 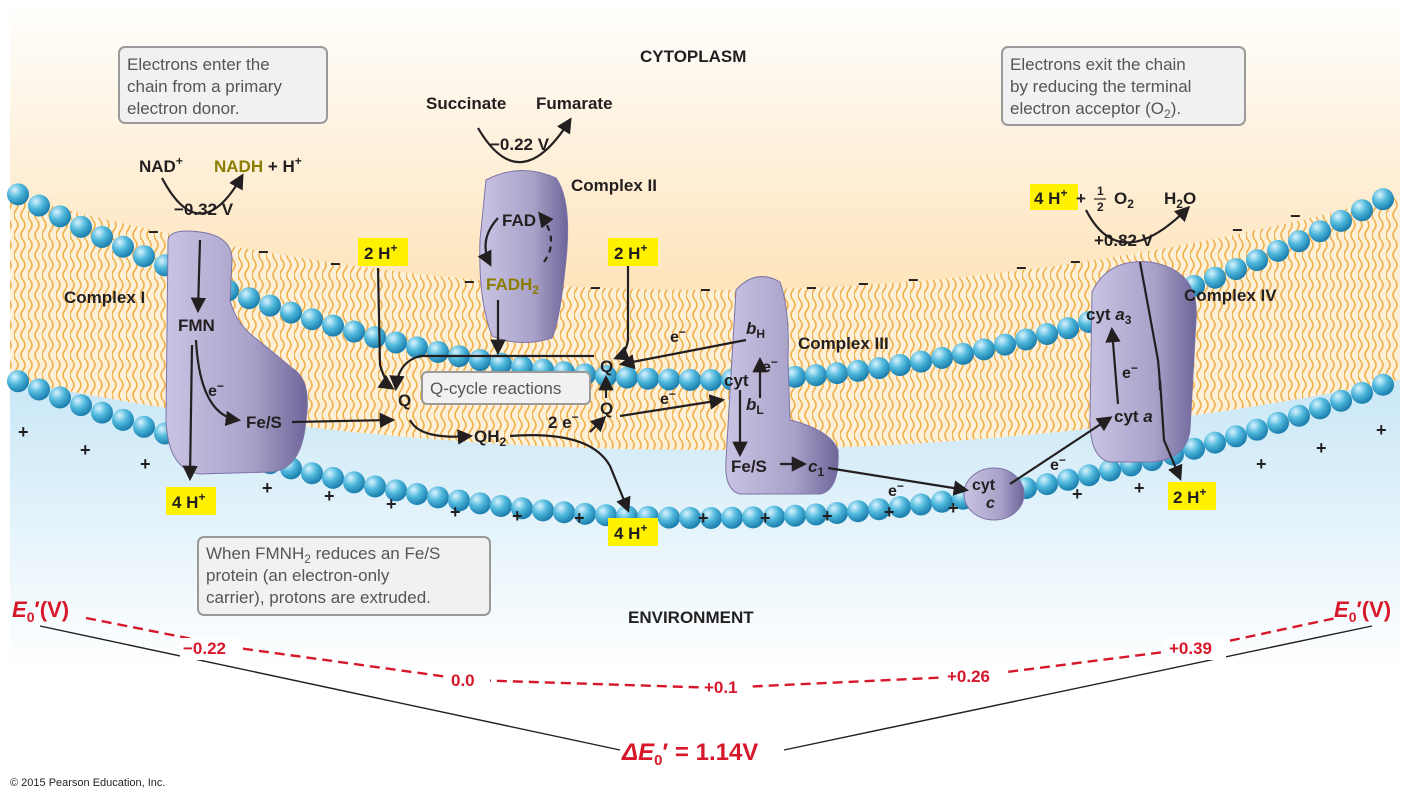 I want to click on complex-i-electron: e−, so click(x=216, y=389).